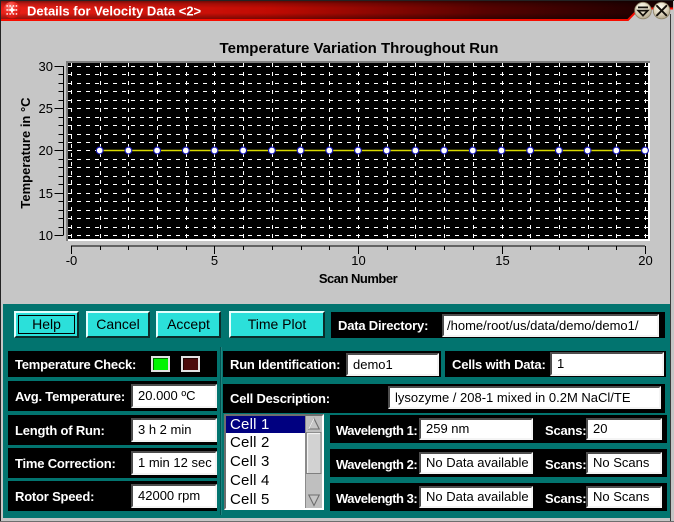  I want to click on svg-text: 5, so click(214, 260).